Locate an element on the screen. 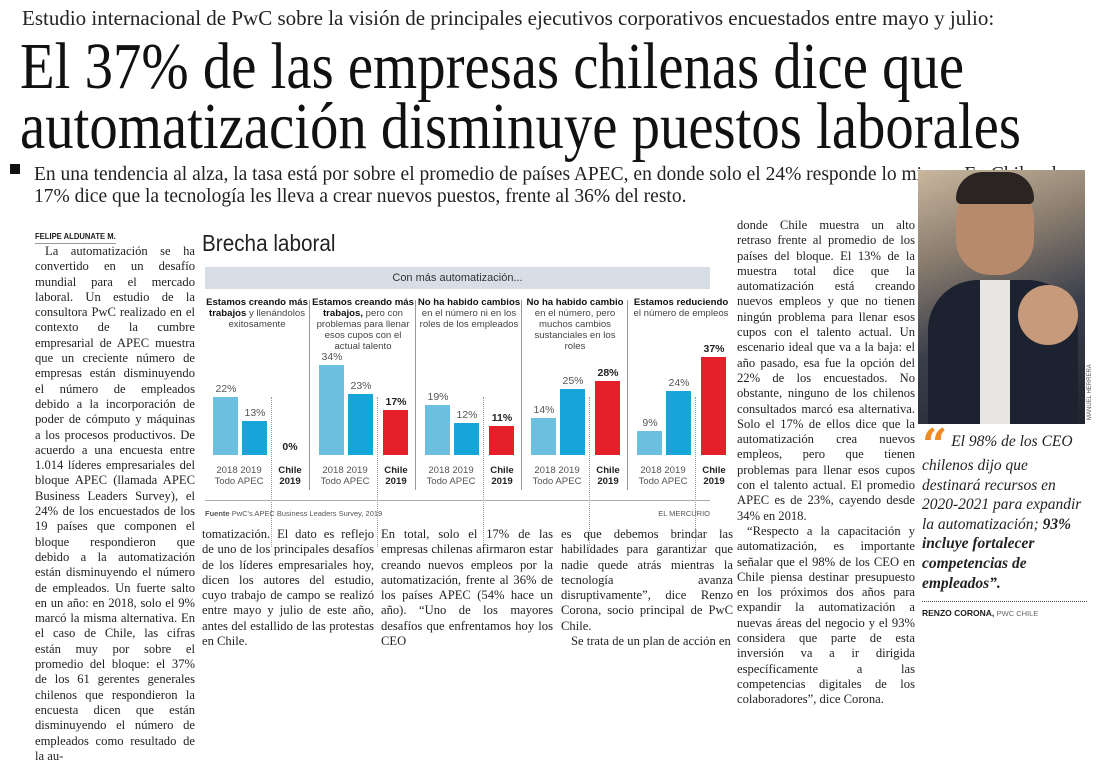  portrait-shirt is located at coordinates (995, 352).